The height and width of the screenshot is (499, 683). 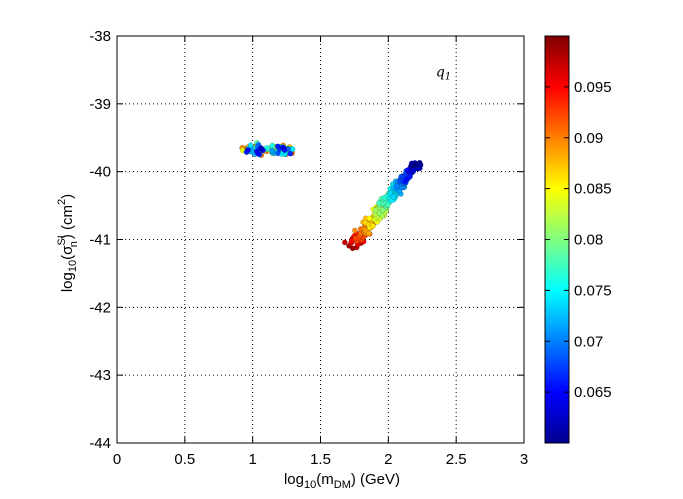 What do you see at coordinates (593, 87) in the screenshot?
I see `colorbar-tick-label: 0.095` at bounding box center [593, 87].